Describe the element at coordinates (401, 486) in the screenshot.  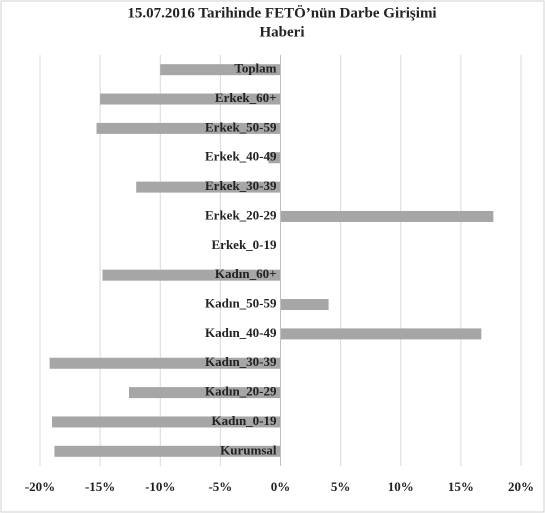
I see `x-tick-label: 10%` at that location.